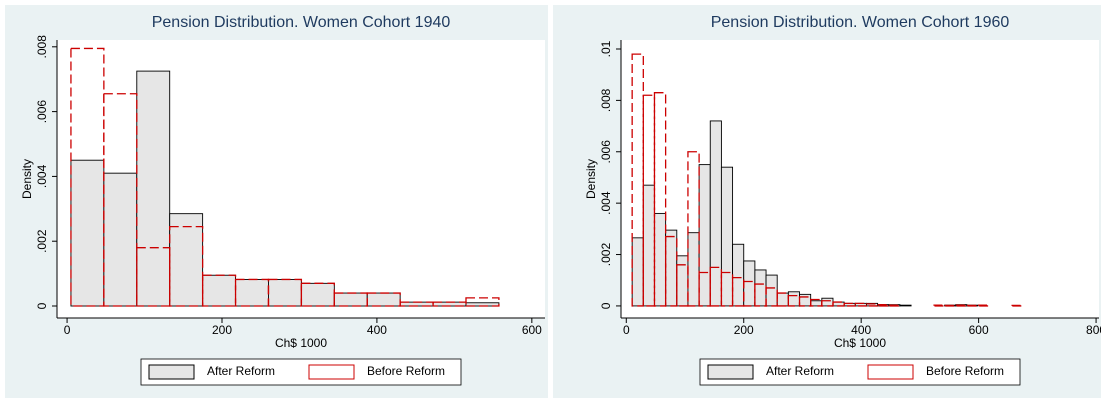 The height and width of the screenshot is (402, 1101). What do you see at coordinates (1093, 330) in the screenshot?
I see `x-tick-label: 800` at bounding box center [1093, 330].